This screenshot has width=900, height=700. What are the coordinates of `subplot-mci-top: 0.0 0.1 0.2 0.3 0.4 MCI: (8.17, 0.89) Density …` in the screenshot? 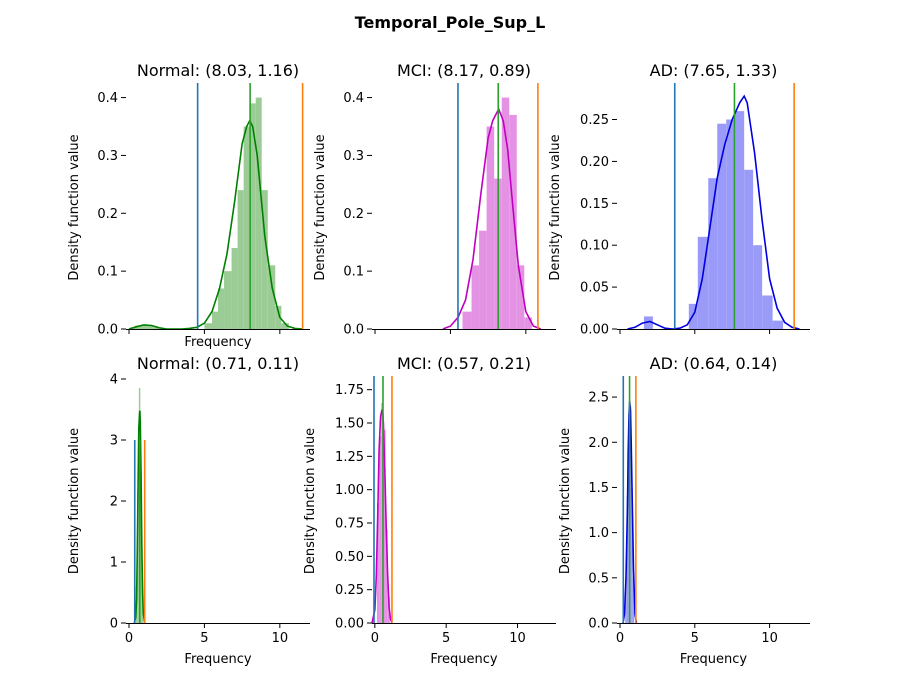 It's located at (434, 199).